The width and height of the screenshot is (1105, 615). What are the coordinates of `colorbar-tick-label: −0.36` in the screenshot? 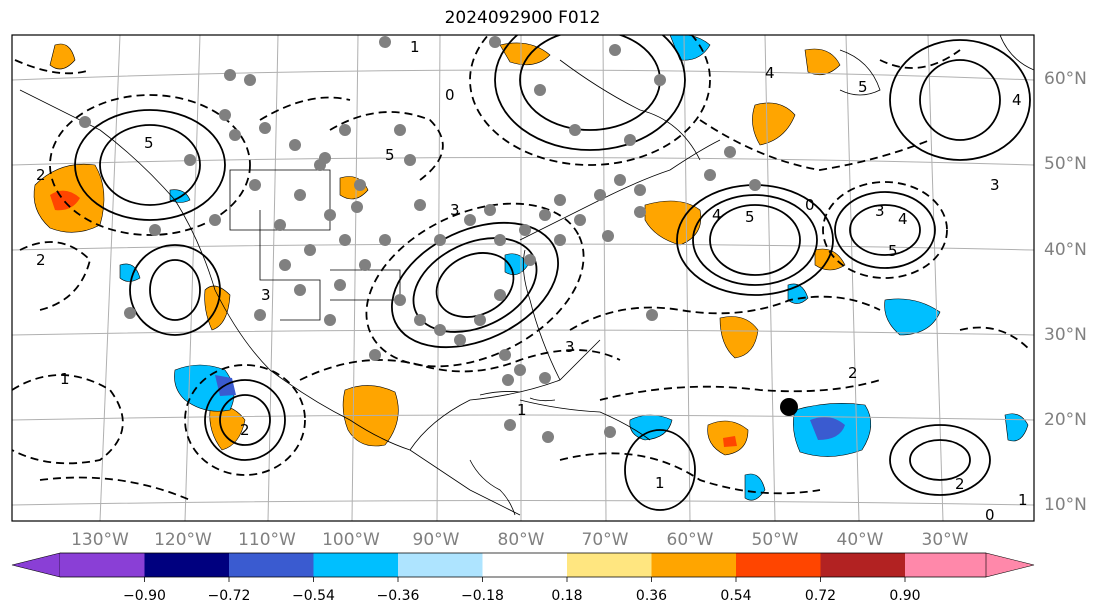 It's located at (398, 596).